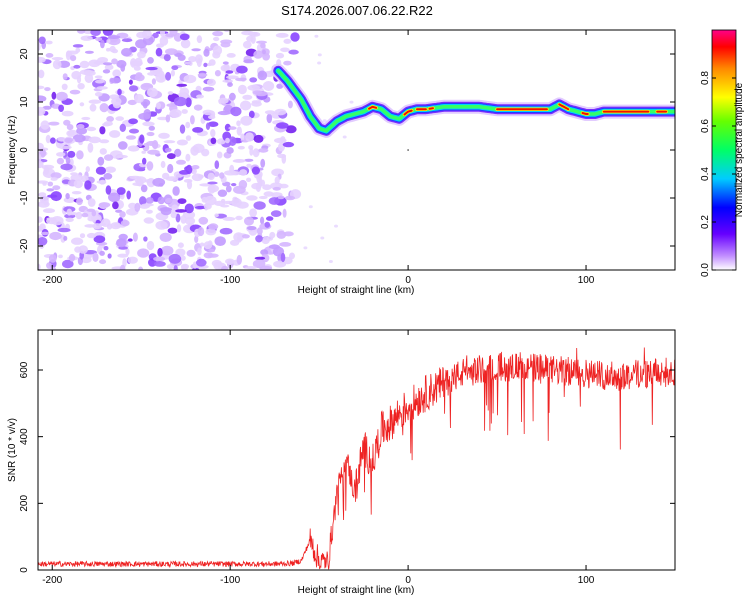 The image size is (750, 600). I want to click on colorbar-tick-label: 0.2, so click(705, 222).